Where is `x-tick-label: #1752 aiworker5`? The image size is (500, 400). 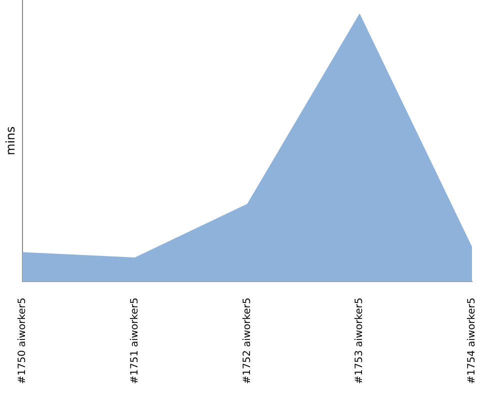
x-tick-label: #1752 aiworker5 is located at coordinates (247, 341).